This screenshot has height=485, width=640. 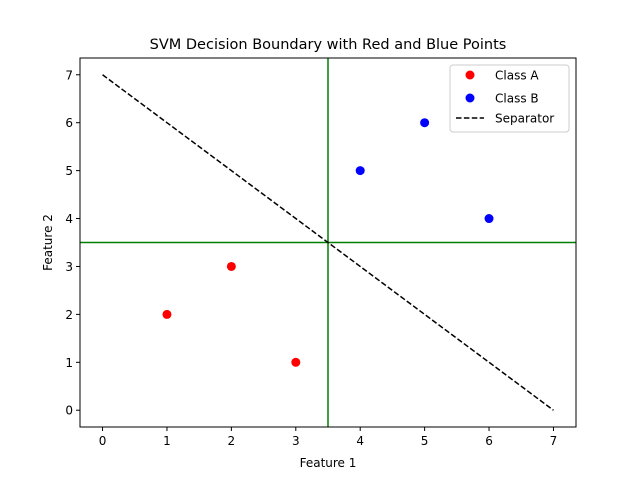 I want to click on x-tick-label: 2, so click(x=232, y=441).